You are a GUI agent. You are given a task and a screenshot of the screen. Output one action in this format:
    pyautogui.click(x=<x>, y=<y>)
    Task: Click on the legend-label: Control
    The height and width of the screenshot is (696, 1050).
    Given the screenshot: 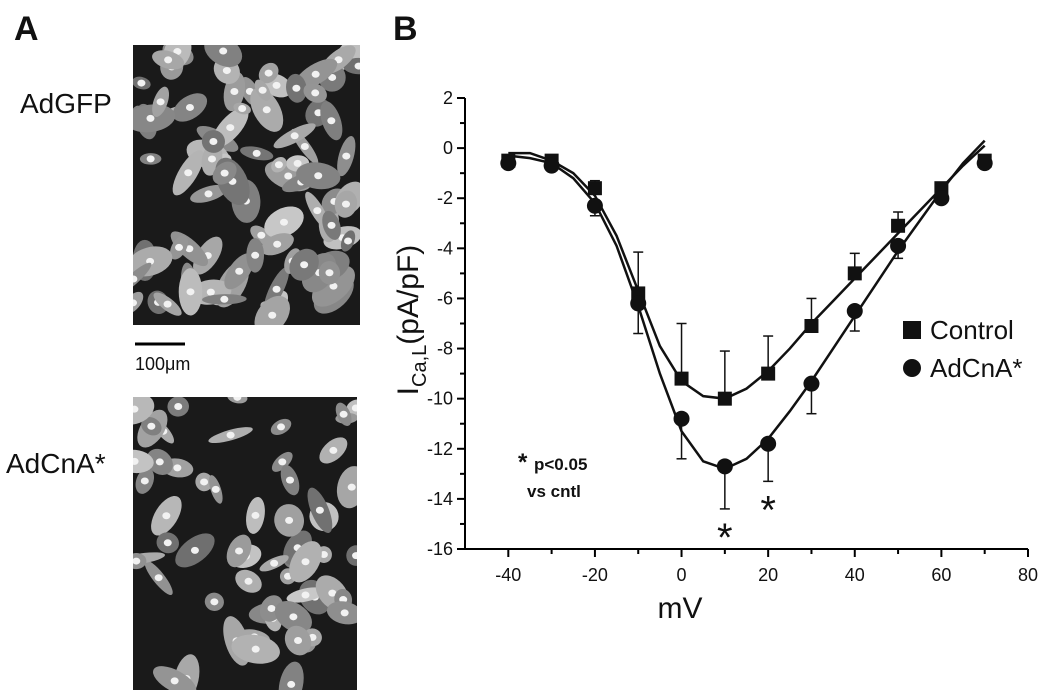 What is the action you would take?
    pyautogui.click(x=972, y=330)
    